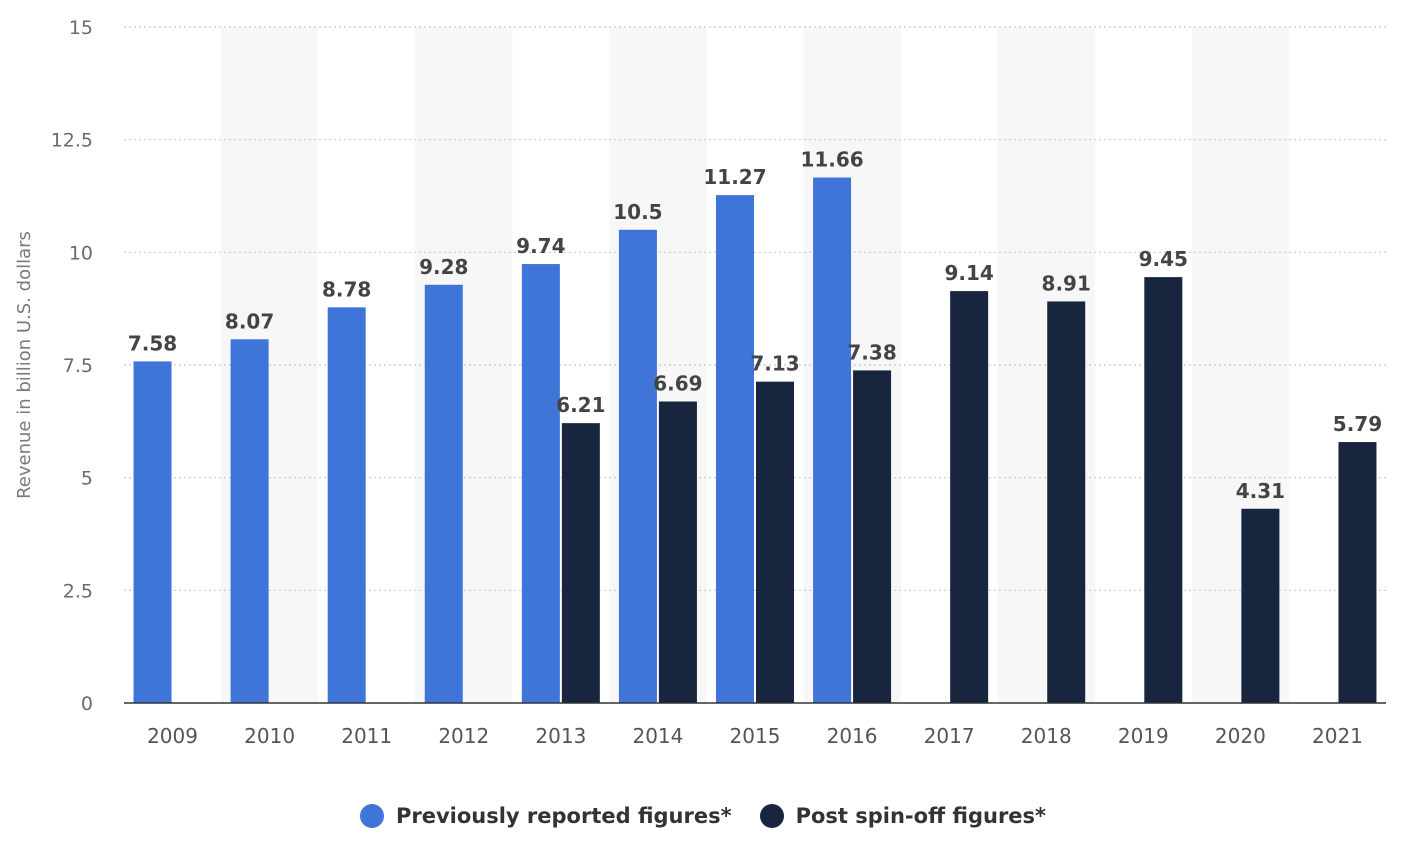  I want to click on legend-item-post-spin-off: Post spin-off figures*, so click(903, 816).